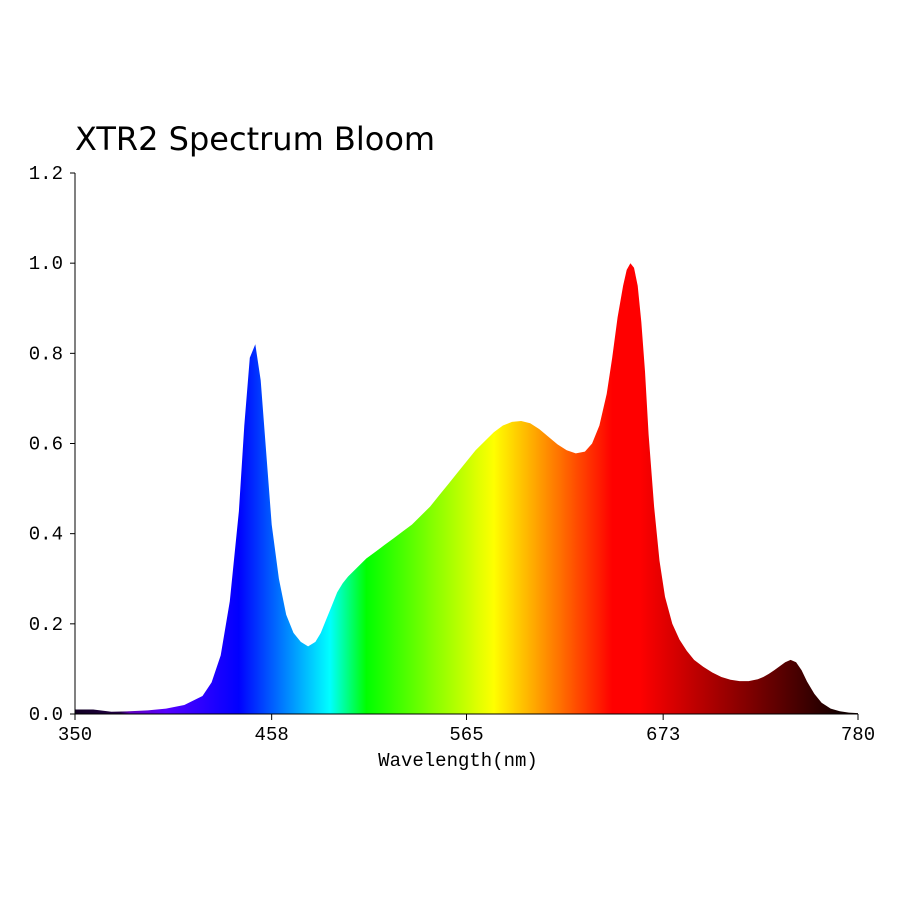 This screenshot has height=900, width=900. I want to click on y-tick-label: 0.0, so click(46, 715).